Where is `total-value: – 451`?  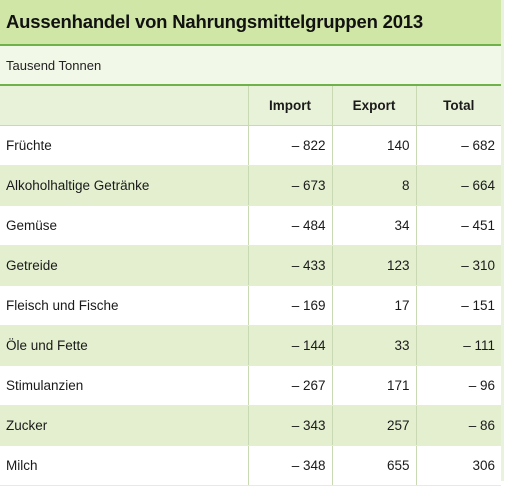 total-value: – 451 is located at coordinates (458, 225).